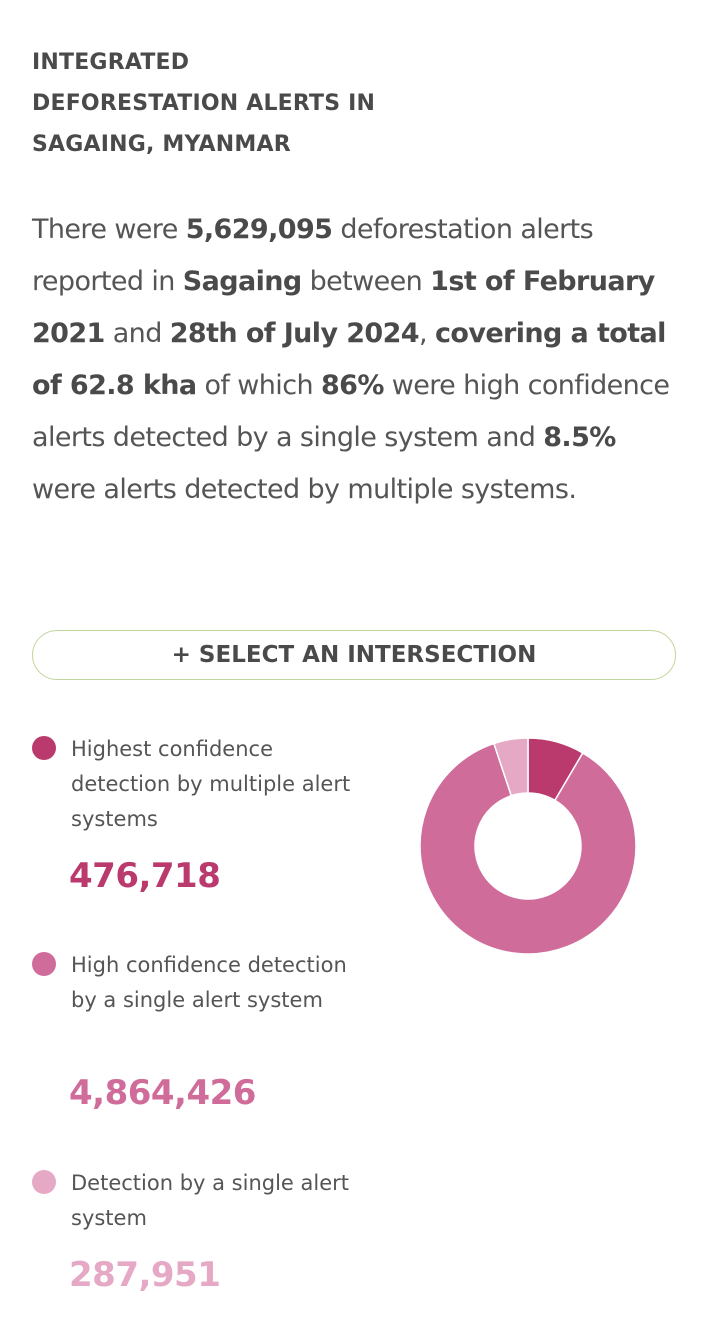 The width and height of the screenshot is (702, 1330). Describe the element at coordinates (145, 1275) in the screenshot. I see `legend-value: 287,951` at that location.